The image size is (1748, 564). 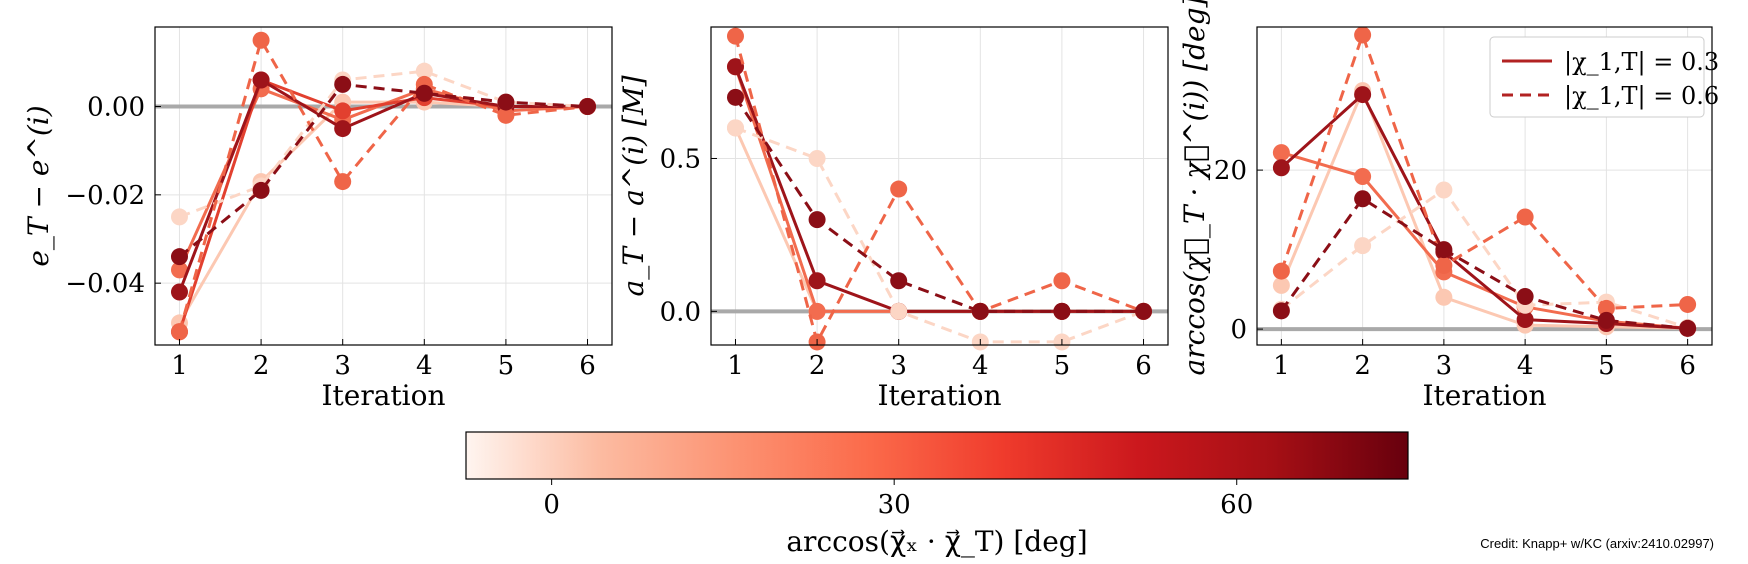 I want to click on y-tick-label: 0.5, so click(x=680, y=159).